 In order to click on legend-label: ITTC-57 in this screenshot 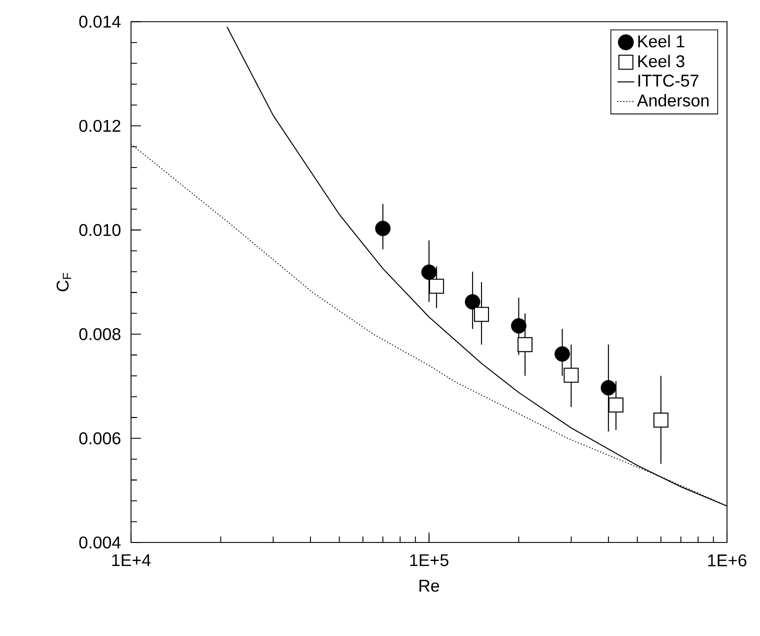, I will do `click(668, 80)`.